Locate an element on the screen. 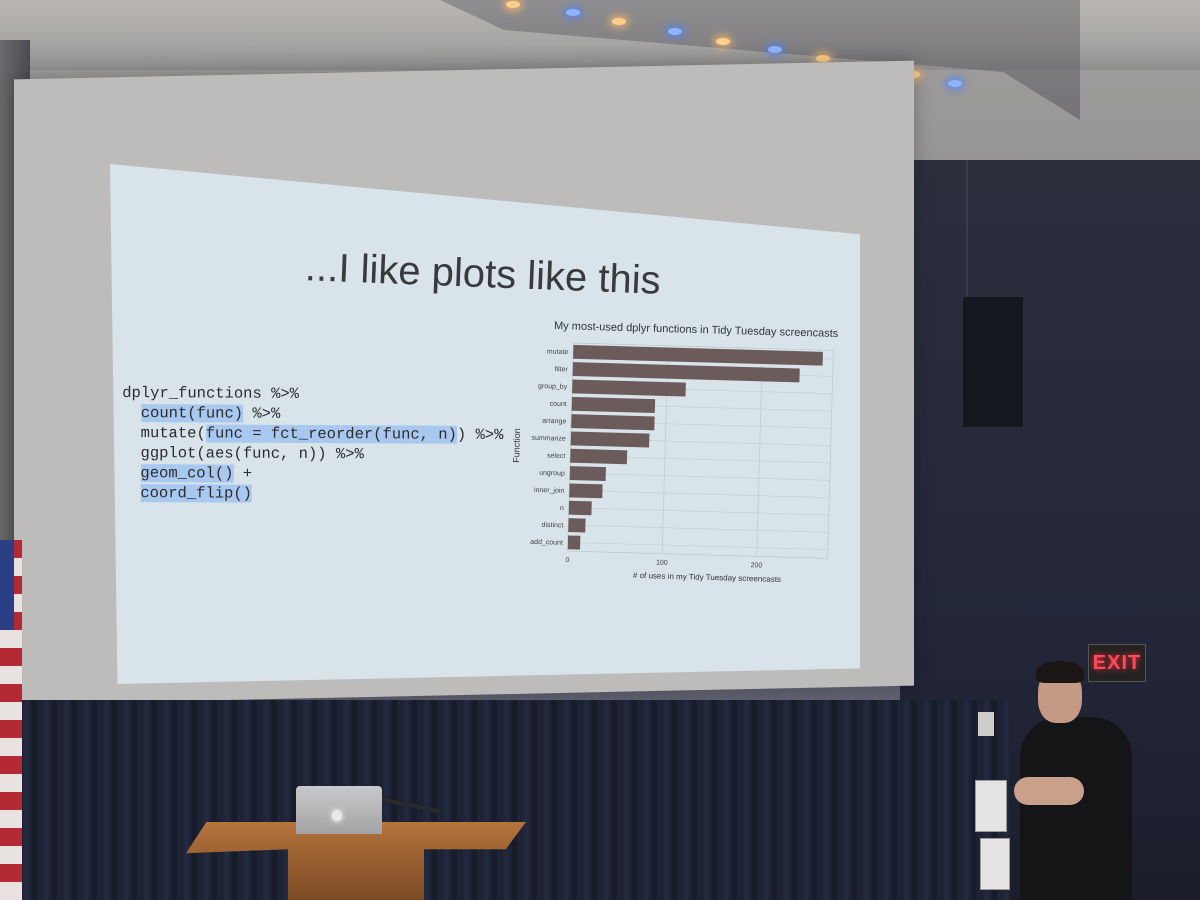 The image size is (1200, 900). slide-title: ...I like plots like this is located at coordinates (483, 274).